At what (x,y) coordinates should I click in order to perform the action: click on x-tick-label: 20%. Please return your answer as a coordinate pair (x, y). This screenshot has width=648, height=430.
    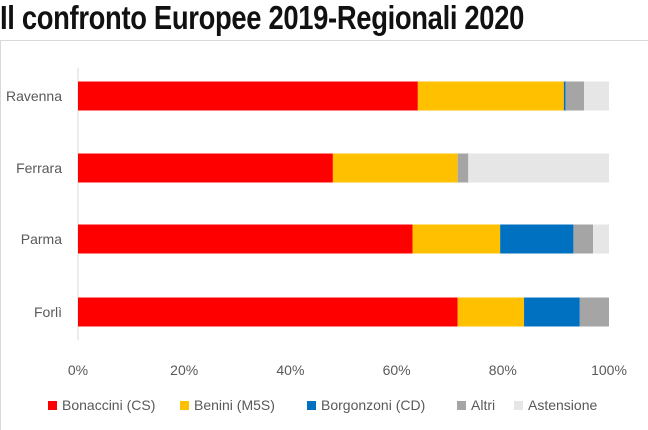
    Looking at the image, I should click on (184, 370).